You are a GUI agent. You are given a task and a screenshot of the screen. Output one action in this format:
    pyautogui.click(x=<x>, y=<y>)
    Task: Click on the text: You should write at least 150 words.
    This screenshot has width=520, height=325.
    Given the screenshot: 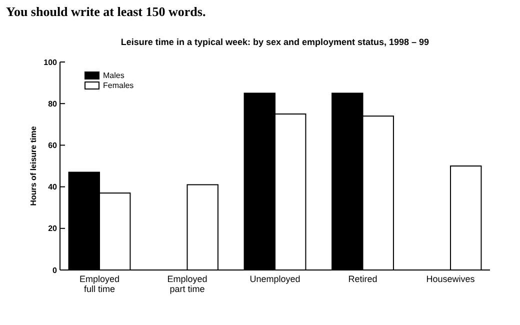 What is the action you would take?
    pyautogui.click(x=106, y=11)
    